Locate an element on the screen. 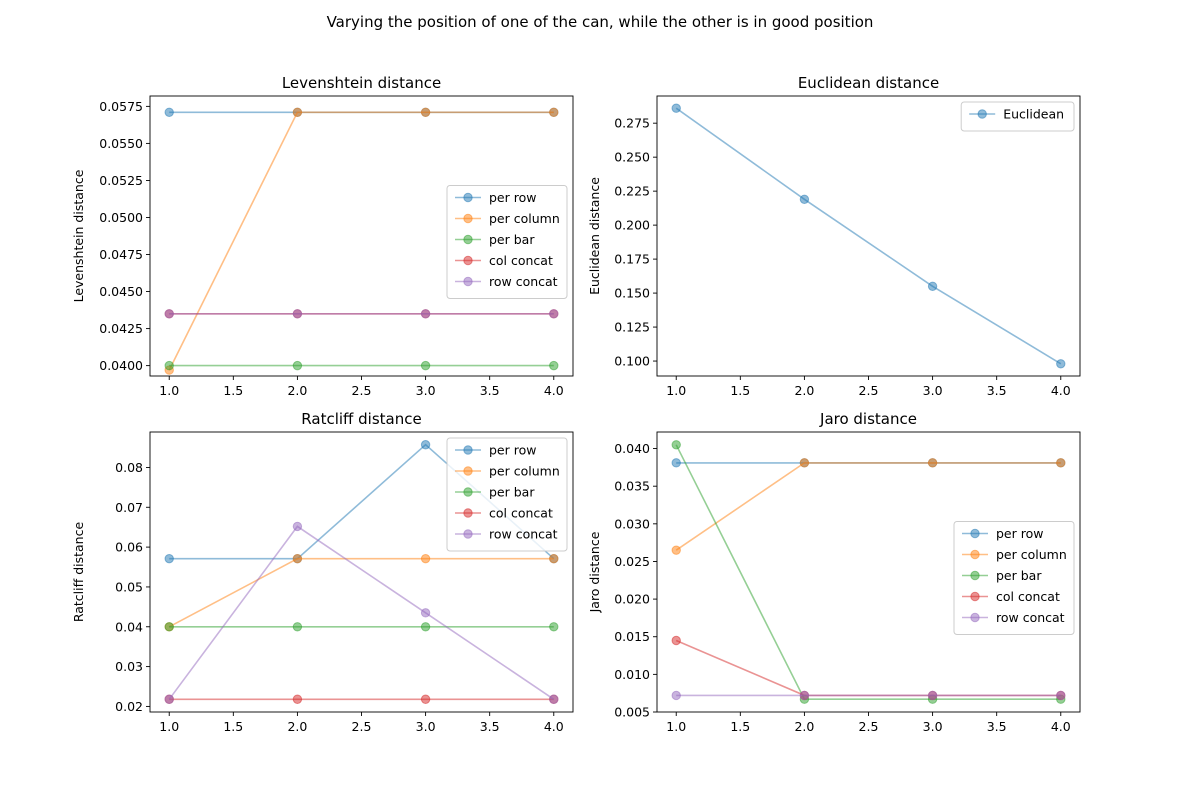 The width and height of the screenshot is (1200, 800). y-axis-label: Euclidean distance is located at coordinates (594, 236).